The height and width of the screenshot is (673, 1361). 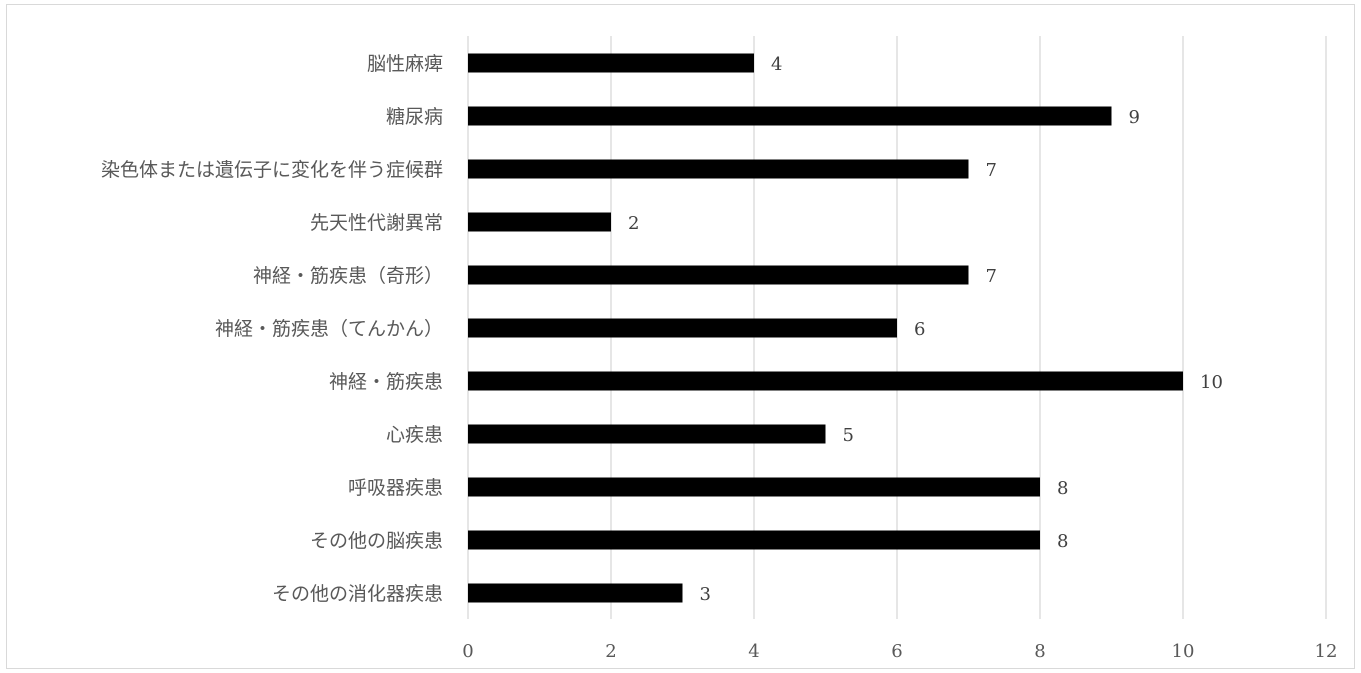 What do you see at coordinates (610, 651) in the screenshot?
I see `x-tick-label: 2` at bounding box center [610, 651].